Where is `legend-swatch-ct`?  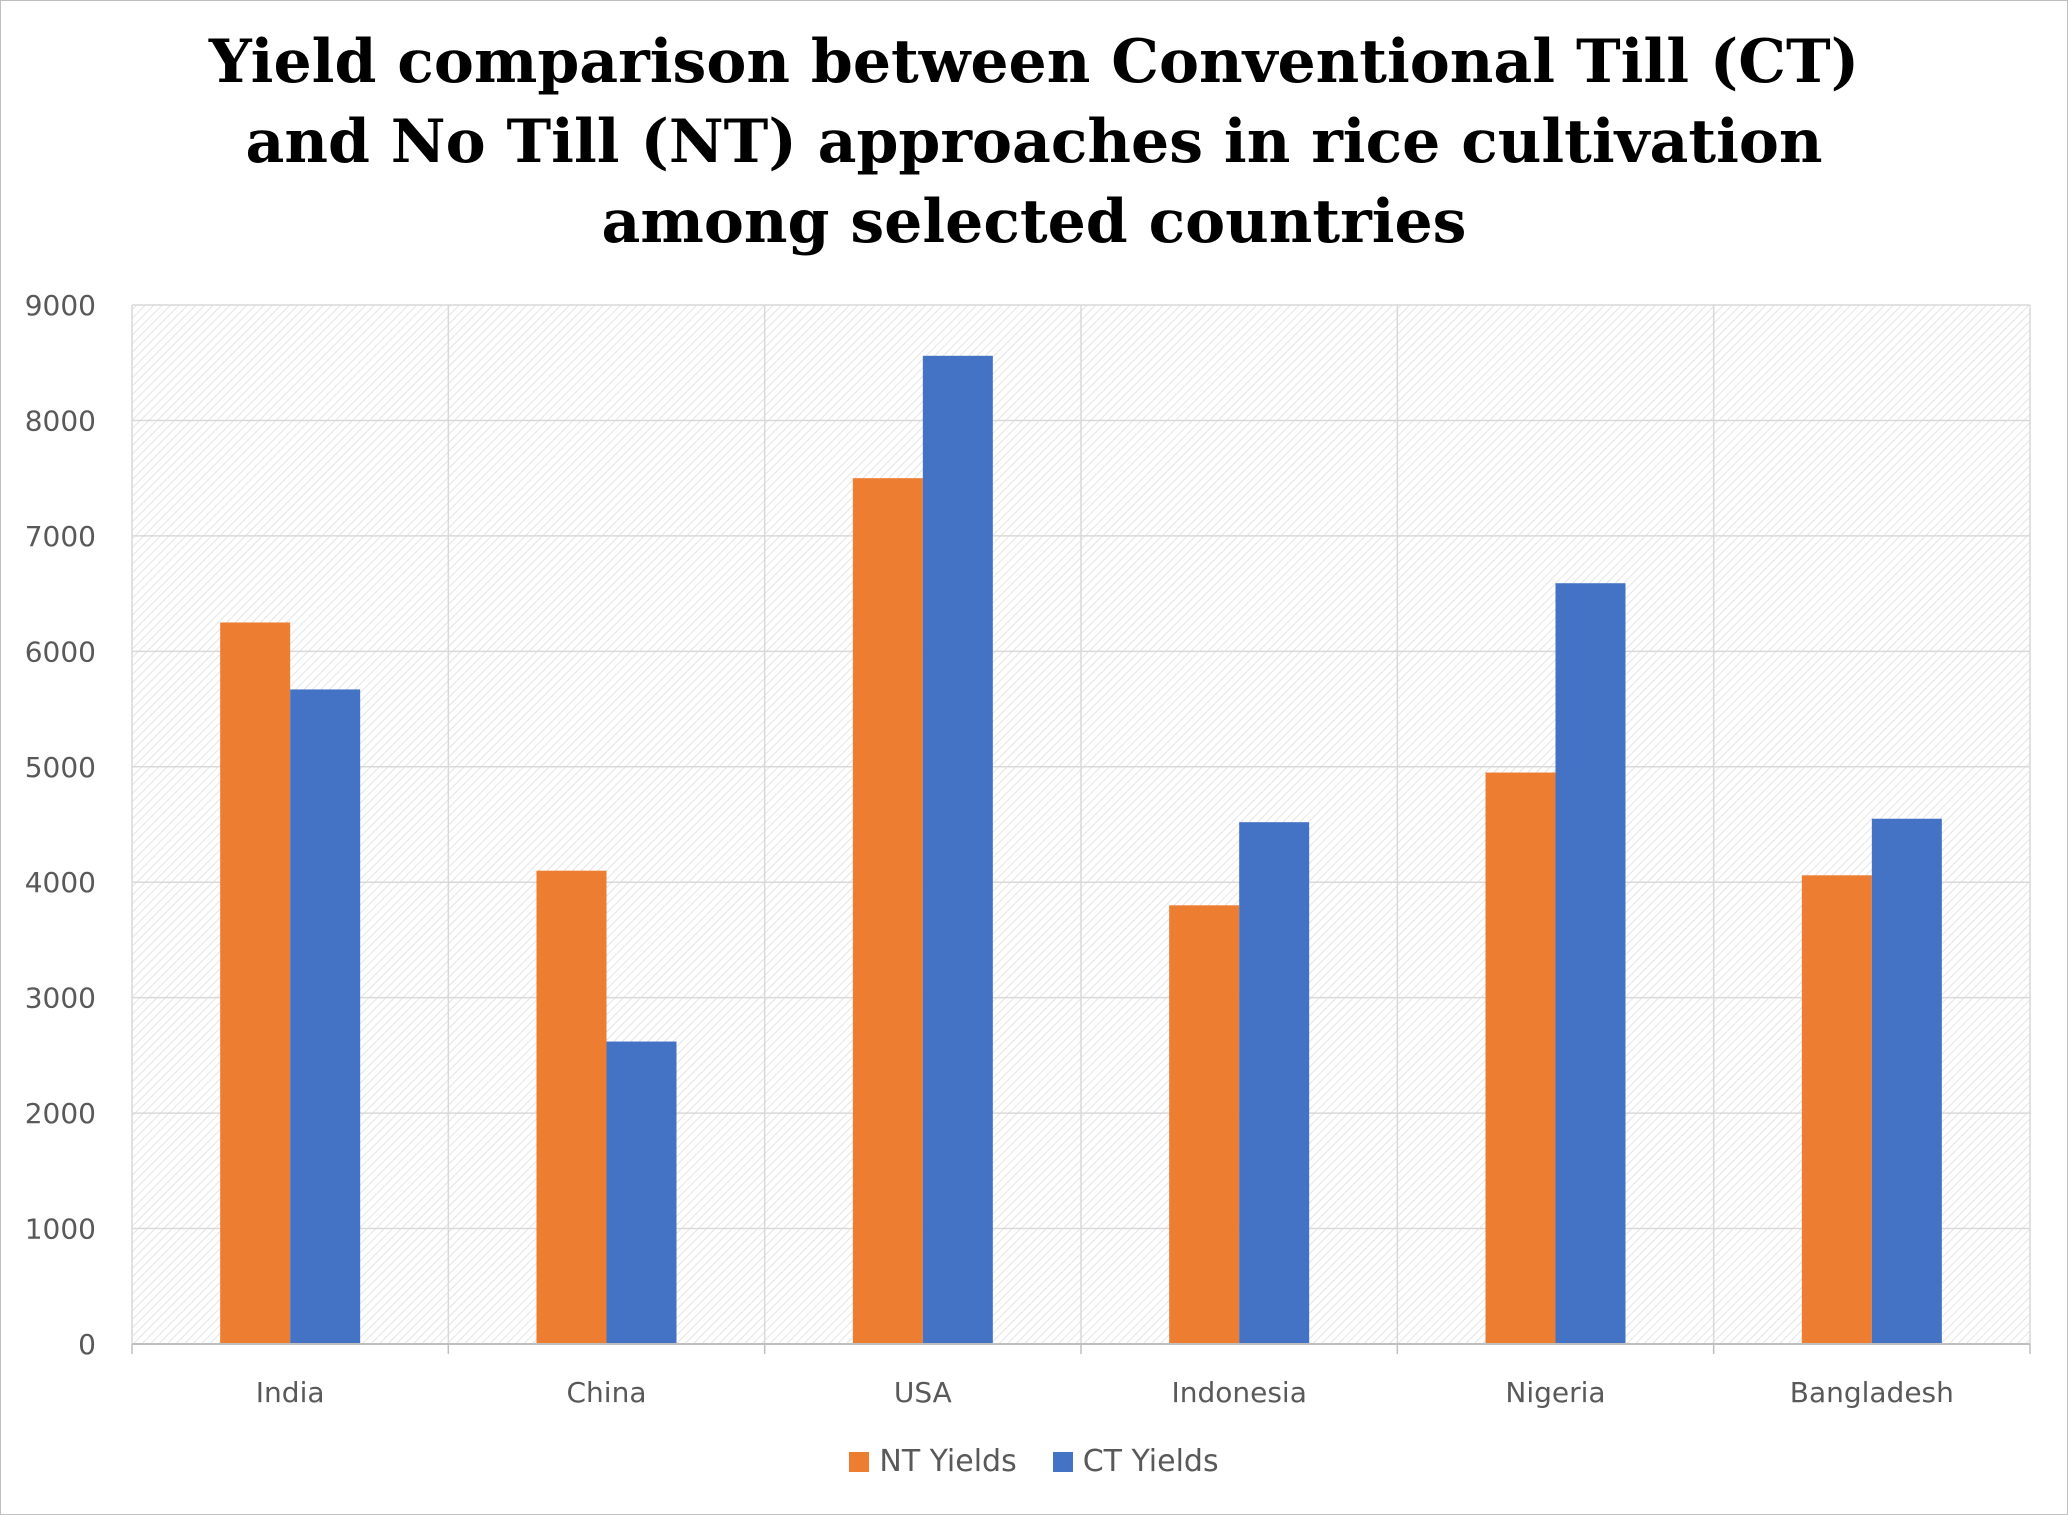 legend-swatch-ct is located at coordinates (1062, 1461).